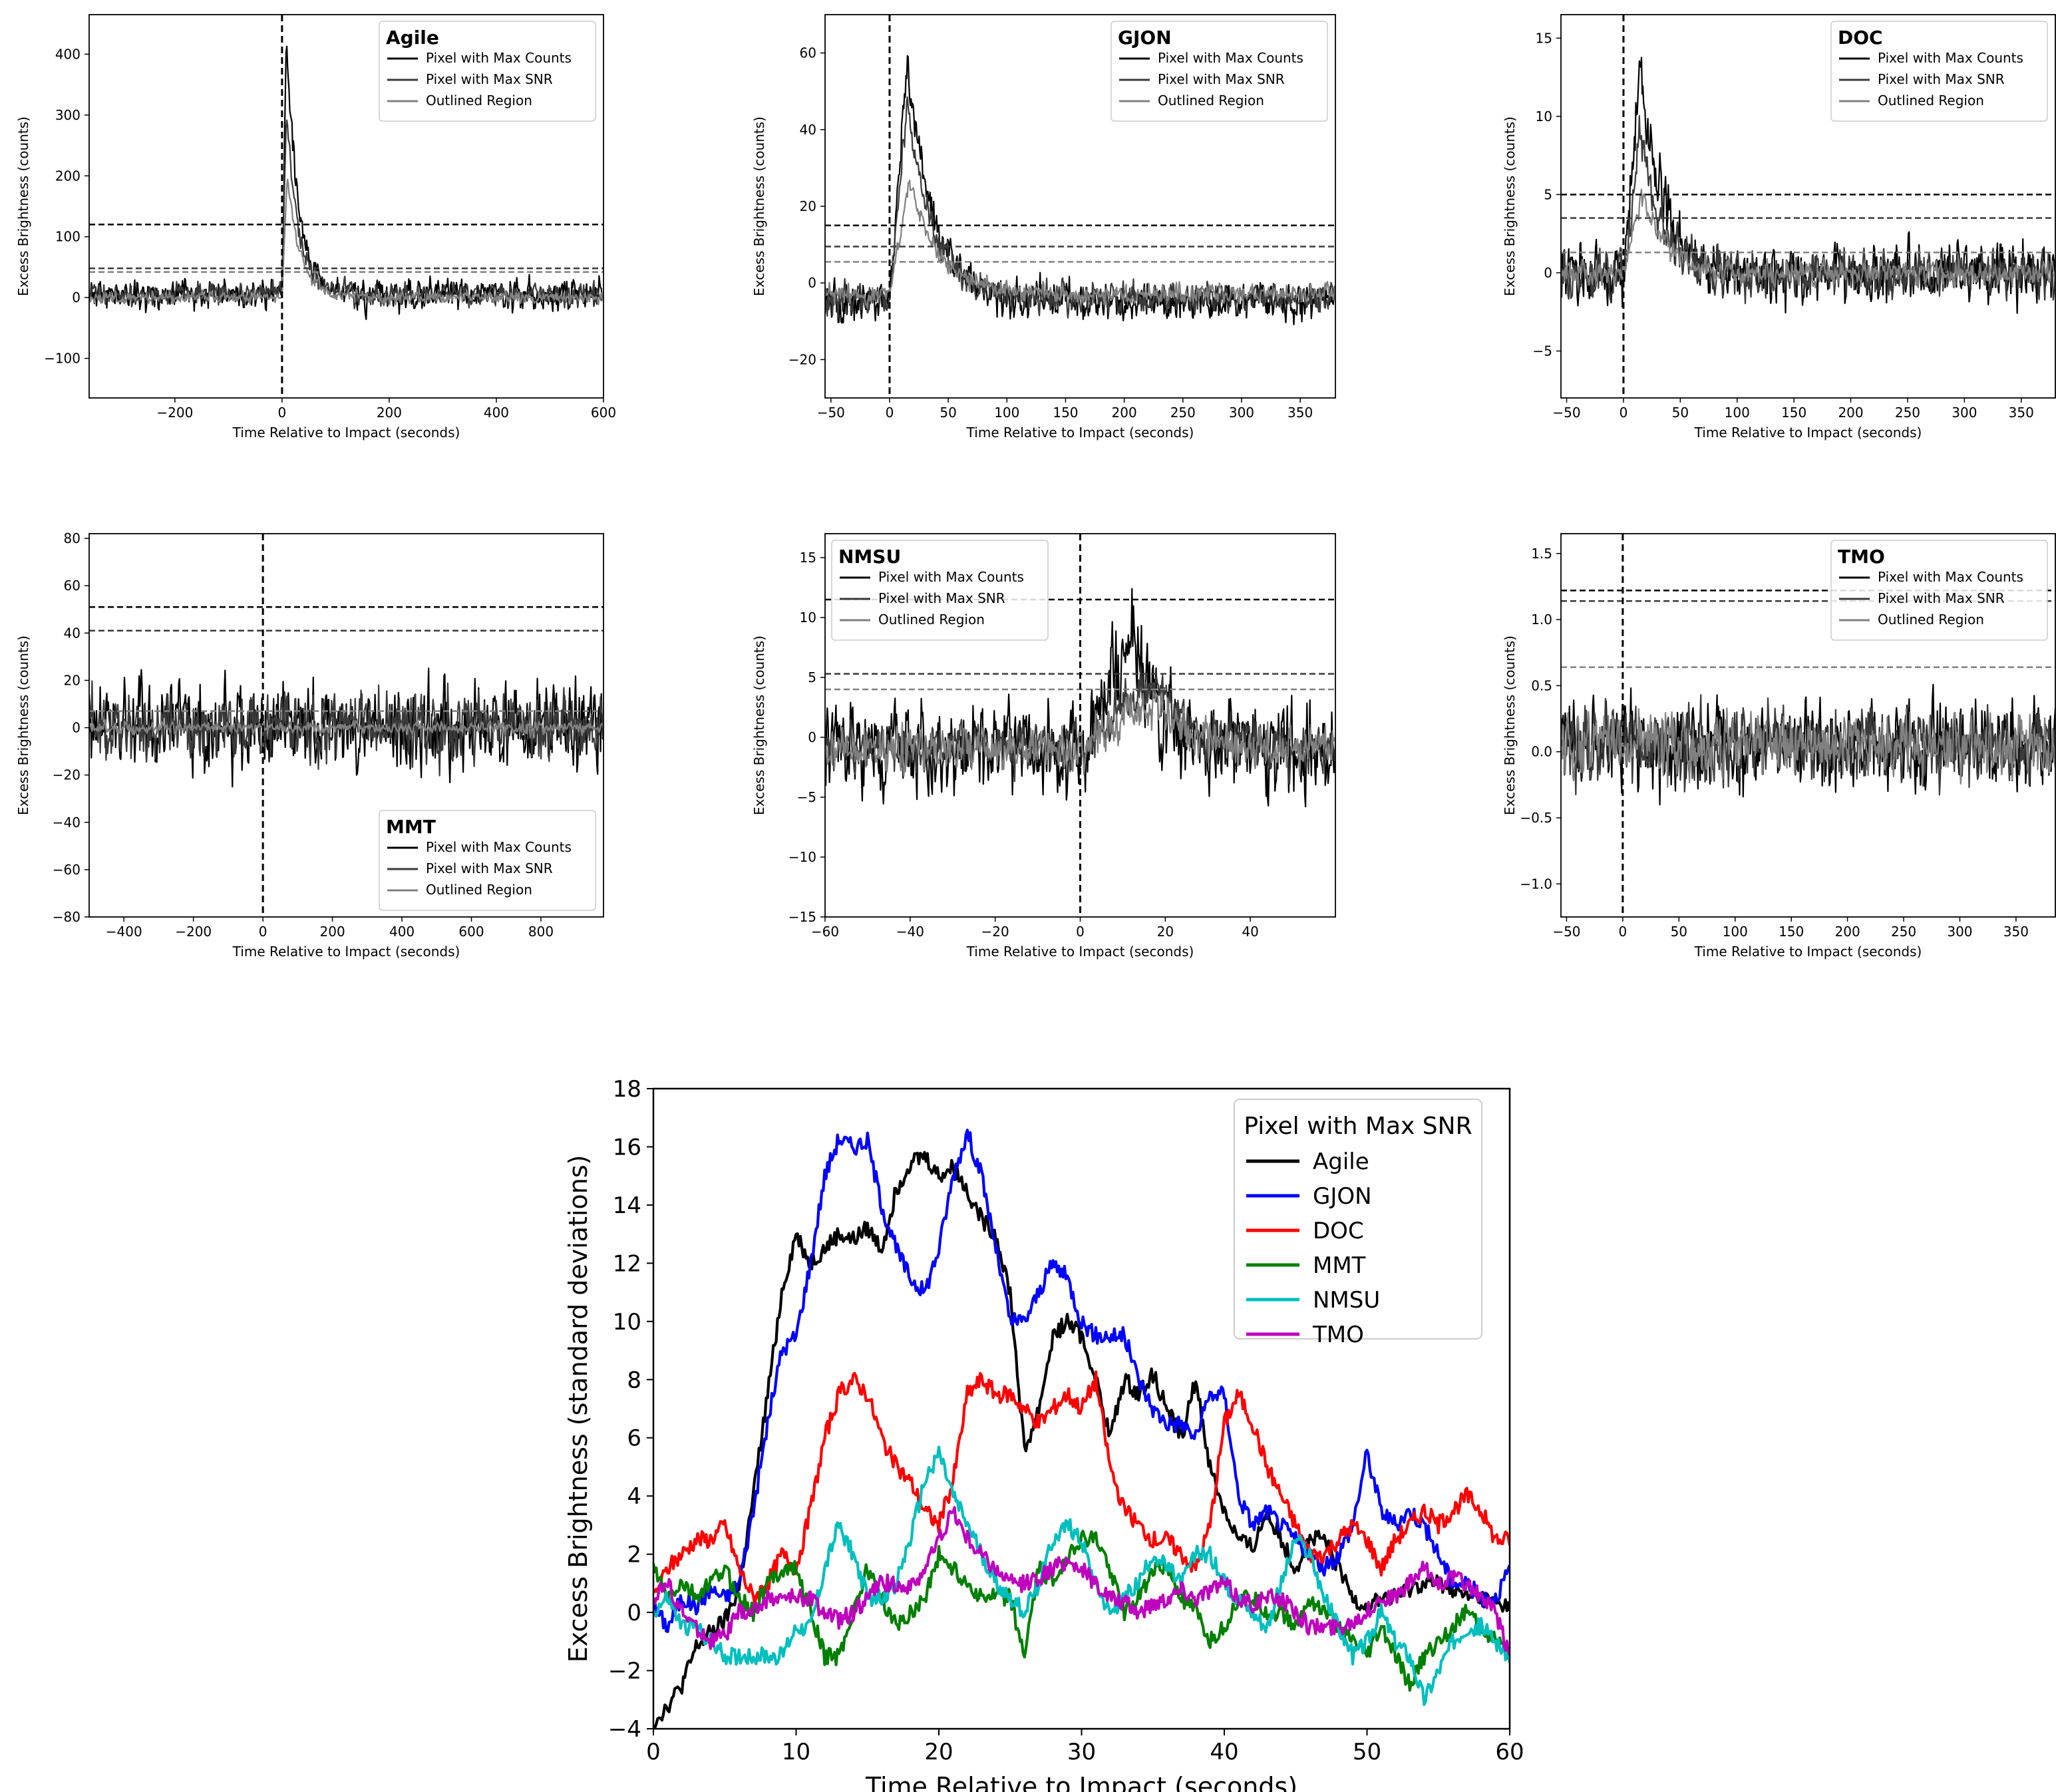 This screenshot has height=1792, width=2056. I want to click on y-tick-label: 20, so click(808, 206).